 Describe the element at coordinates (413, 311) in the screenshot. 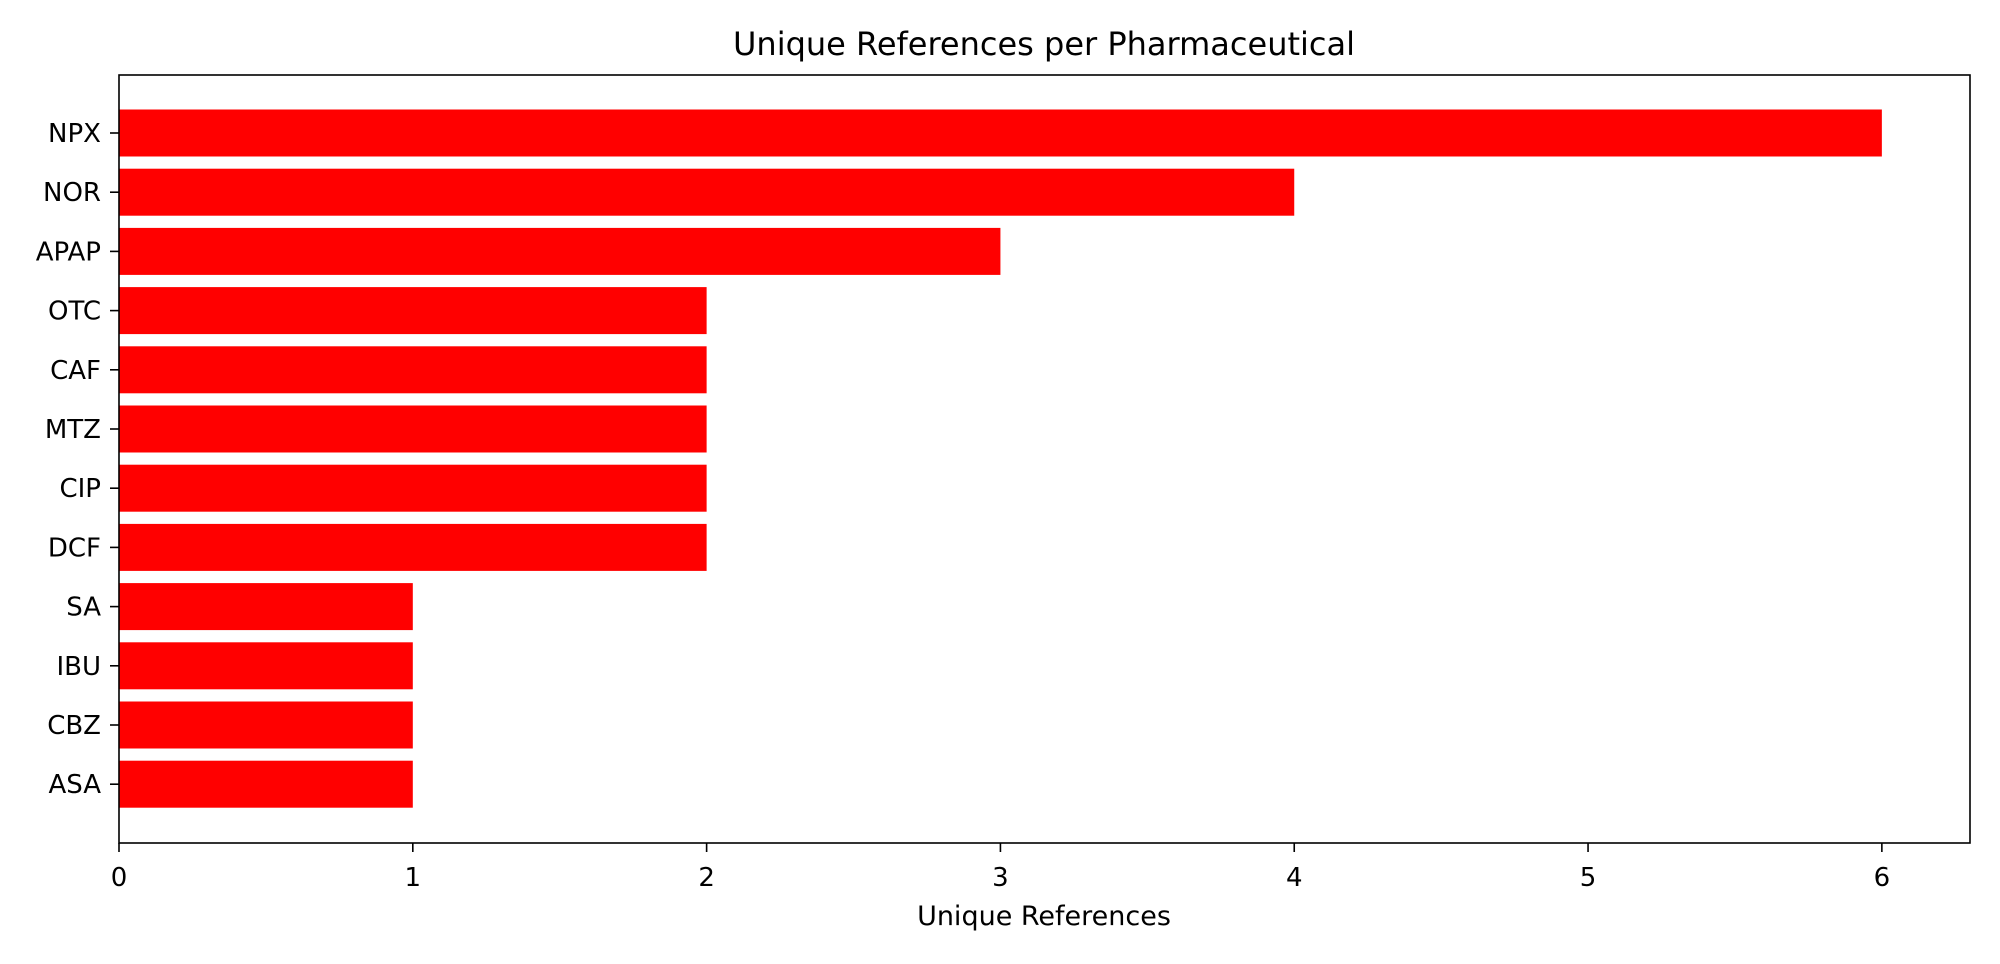

I see `bar-otc` at that location.